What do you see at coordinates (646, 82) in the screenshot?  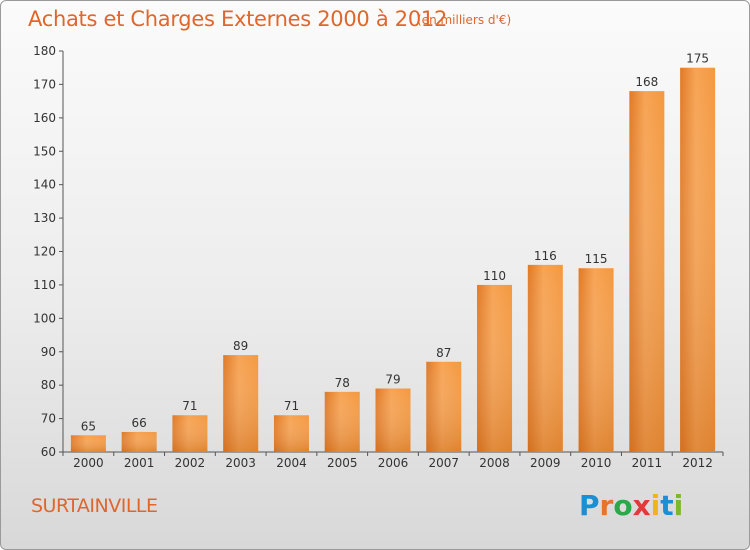 I see `value-label: 168` at bounding box center [646, 82].